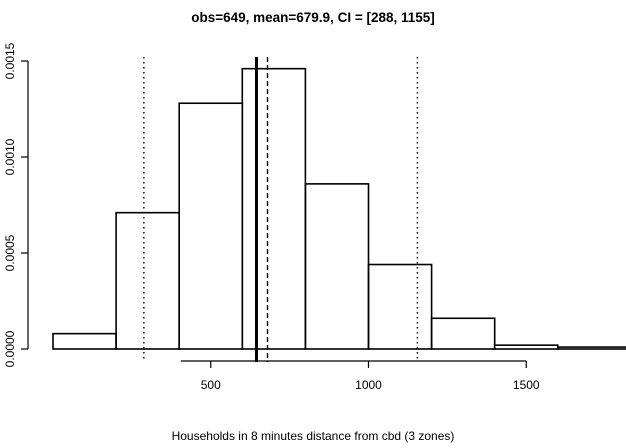 The width and height of the screenshot is (626, 448). What do you see at coordinates (526, 385) in the screenshot?
I see `x-tick-label: 1500` at bounding box center [526, 385].